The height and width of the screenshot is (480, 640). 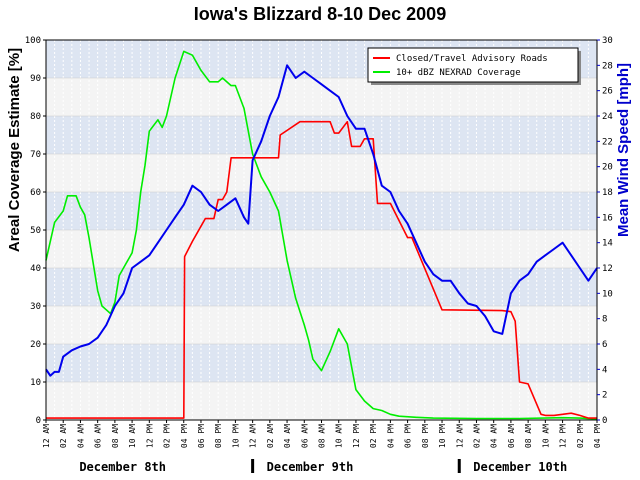 What do you see at coordinates (604, 370) in the screenshot?
I see `right-tick-label: 4` at bounding box center [604, 370].